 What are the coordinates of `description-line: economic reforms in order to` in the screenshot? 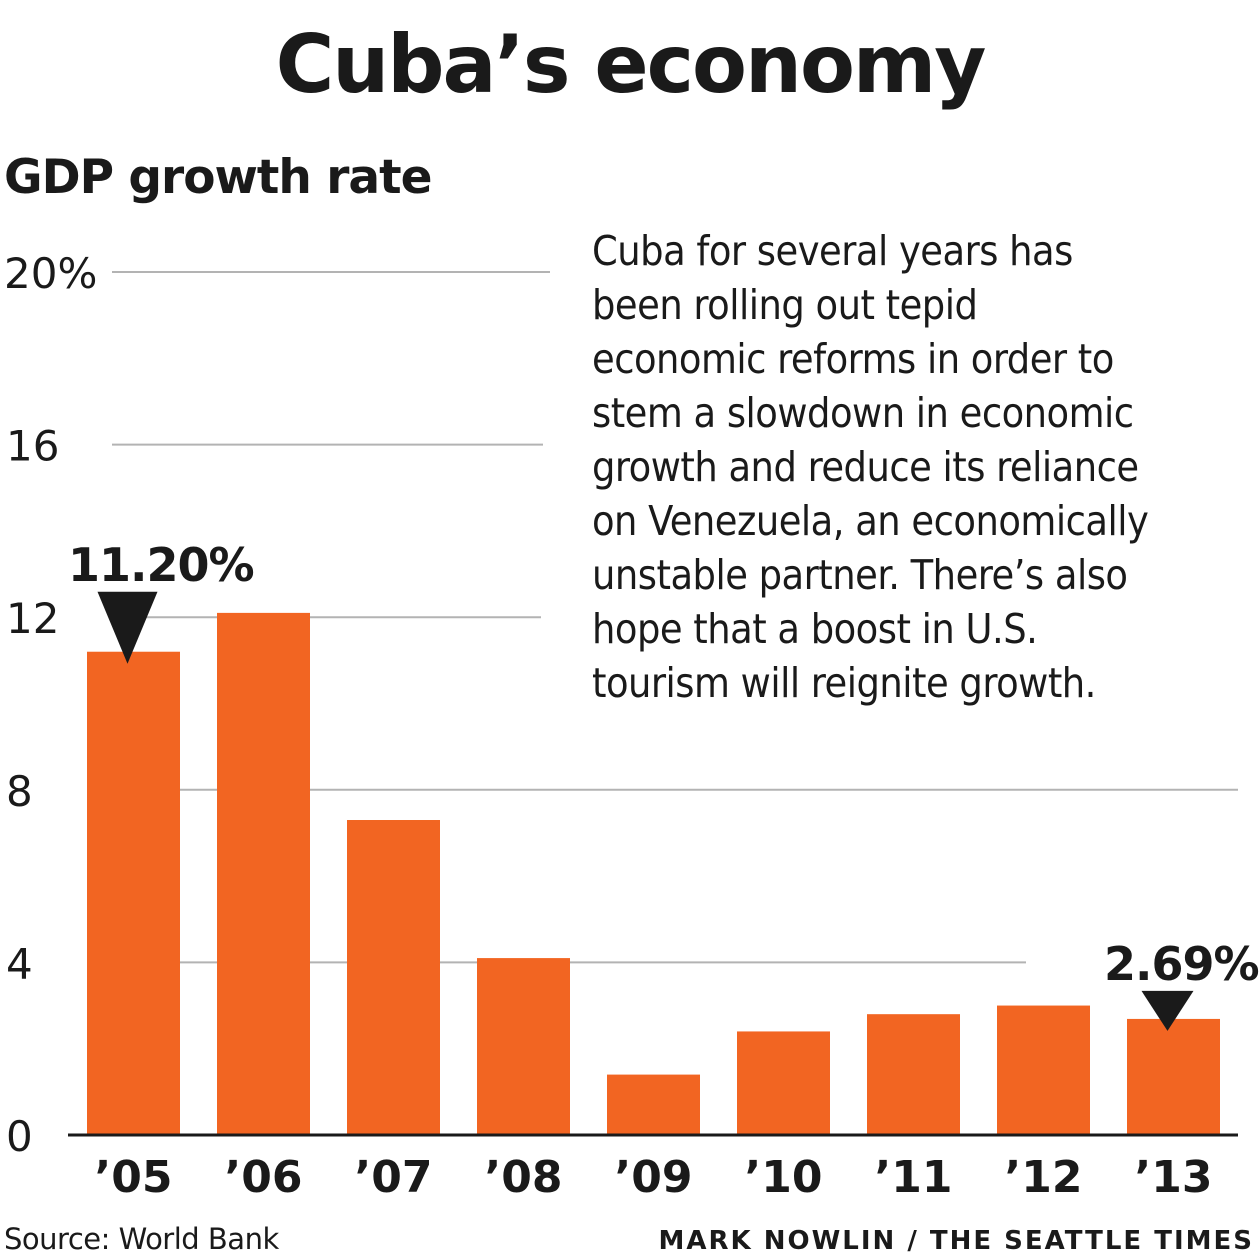 It's located at (853, 359).